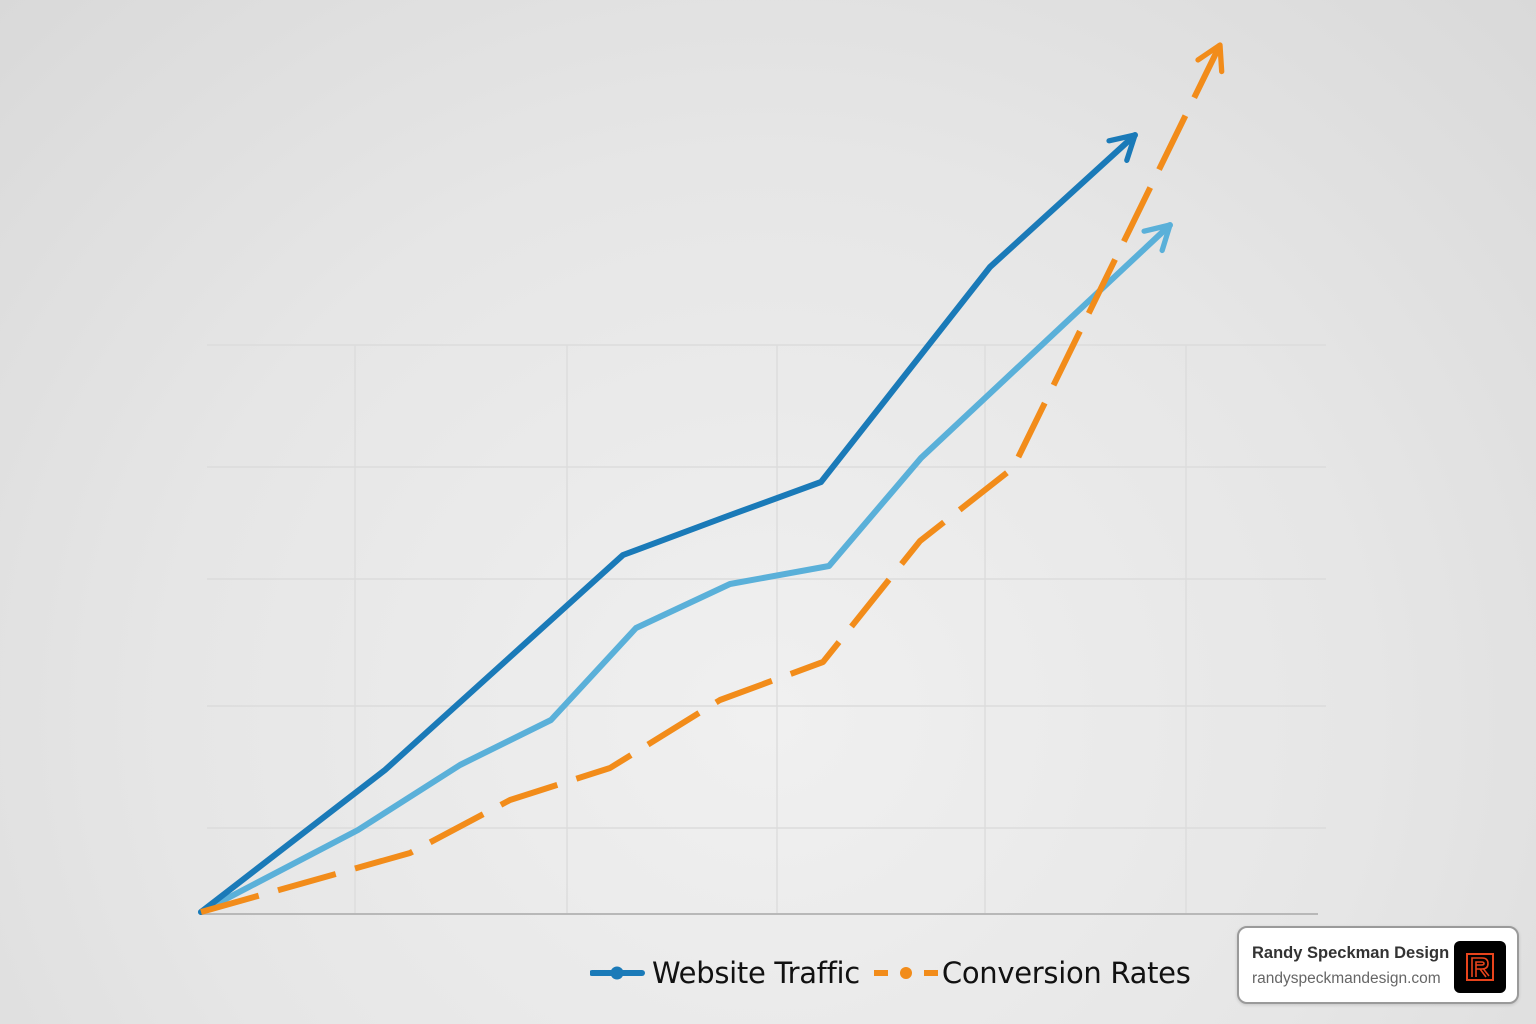 This screenshot has width=1536, height=1024. Describe the element at coordinates (1480, 967) in the screenshot. I see `r-monogram-icon` at that location.